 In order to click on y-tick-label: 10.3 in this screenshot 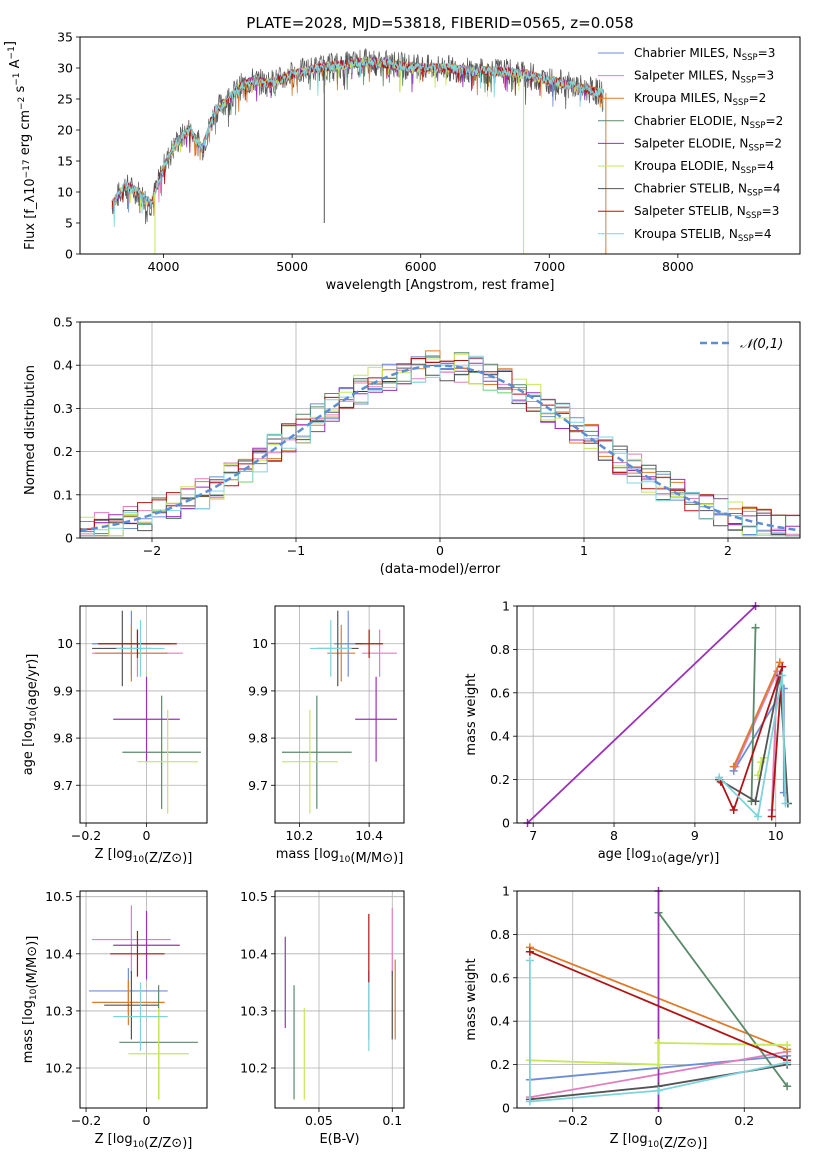, I will do `click(254, 1010)`.